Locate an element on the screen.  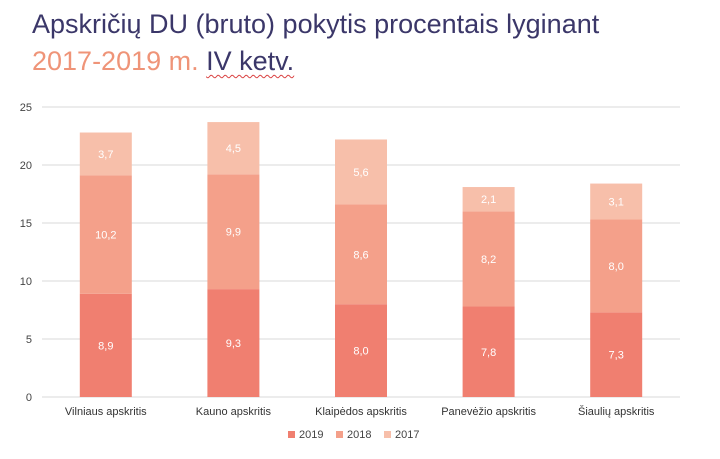
x-tick-label: Vilniaus apskritis is located at coordinates (106, 412).